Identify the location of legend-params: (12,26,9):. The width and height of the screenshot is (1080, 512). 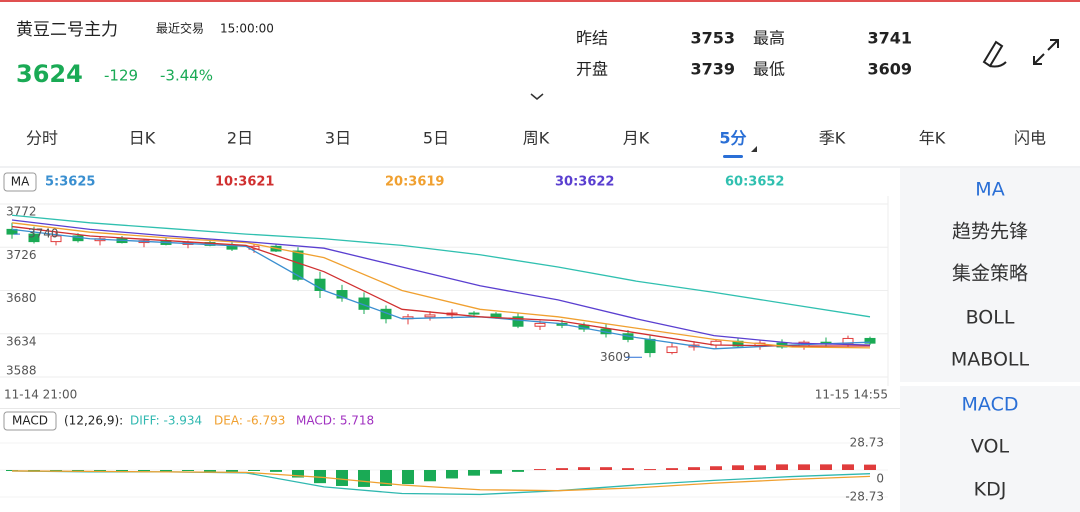
(93, 421).